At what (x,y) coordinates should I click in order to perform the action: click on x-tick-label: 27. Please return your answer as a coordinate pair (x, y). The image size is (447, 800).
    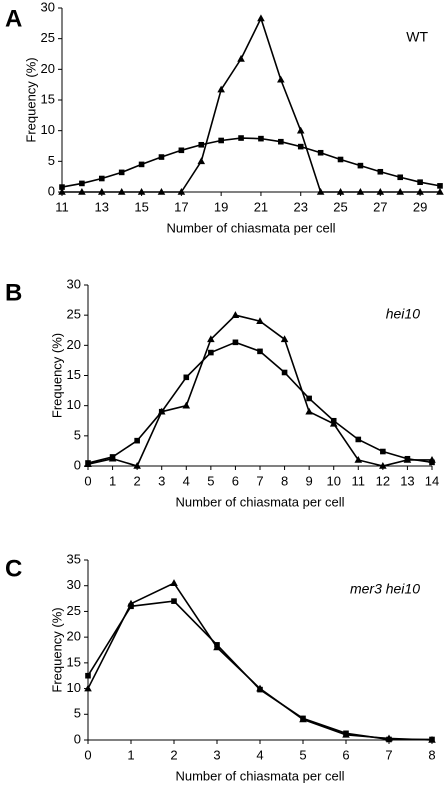
    Looking at the image, I should click on (380, 206).